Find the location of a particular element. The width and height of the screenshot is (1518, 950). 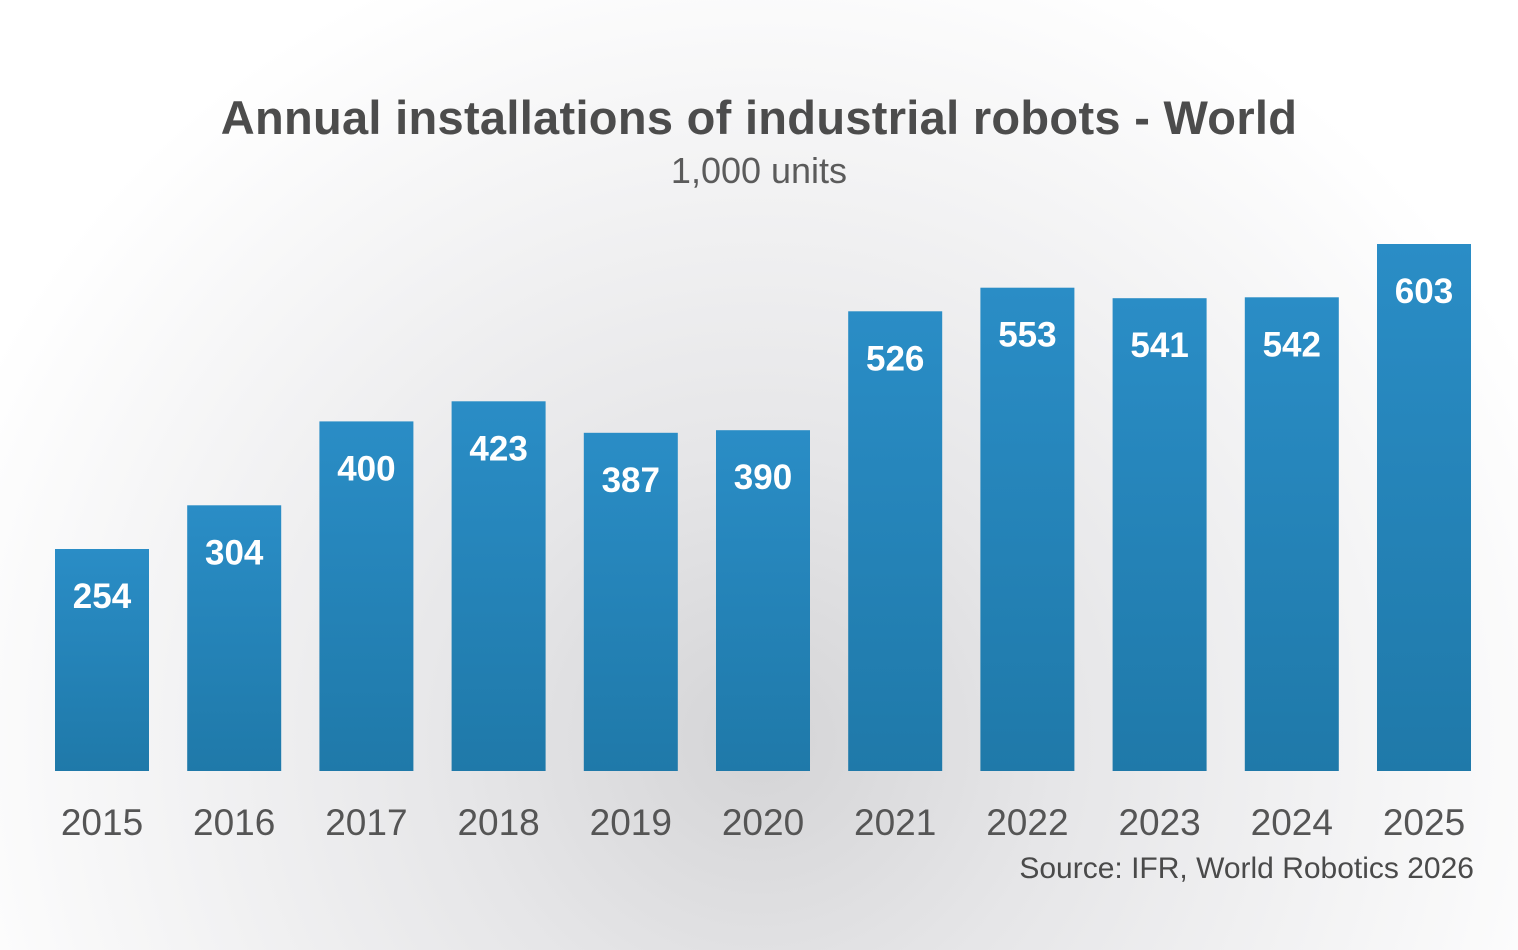

bar-2025 is located at coordinates (1424, 507).